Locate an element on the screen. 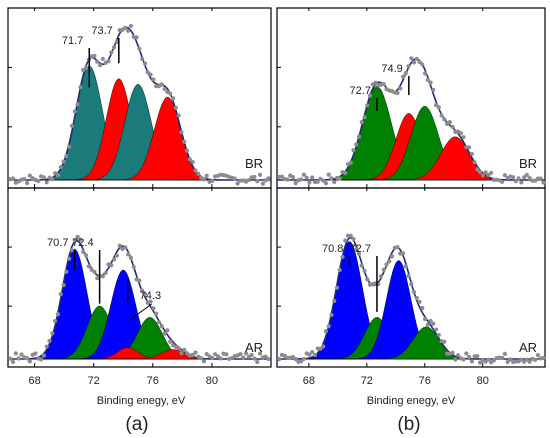 The image size is (550, 438). peak-label: 72.7 is located at coordinates (360, 249).